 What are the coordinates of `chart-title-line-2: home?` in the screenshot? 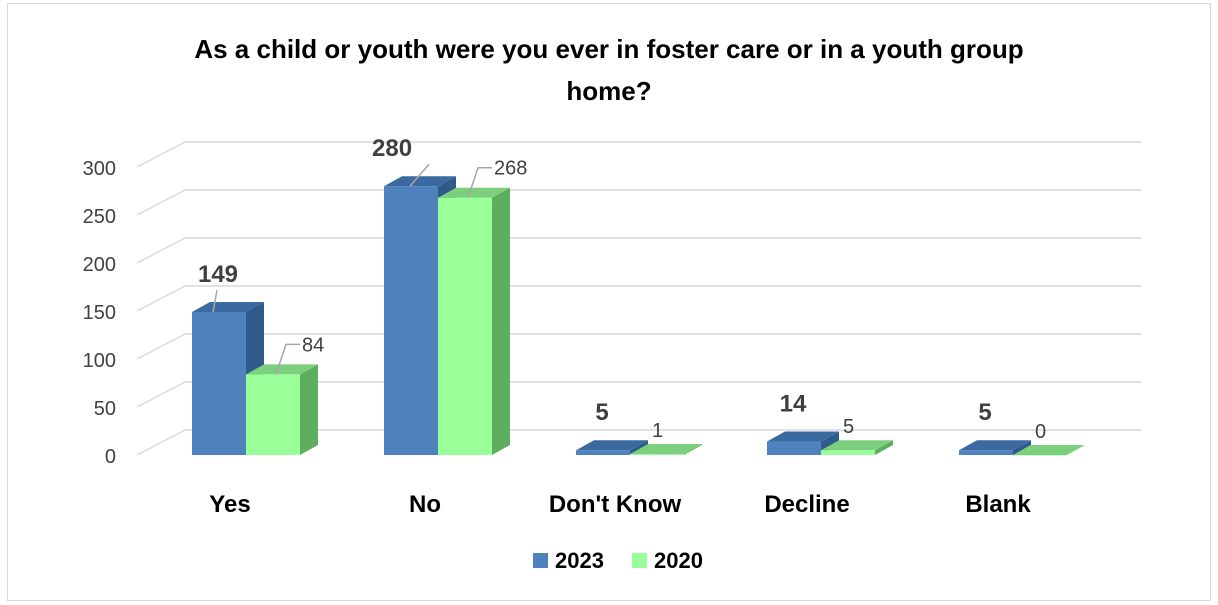 It's located at (609, 91).